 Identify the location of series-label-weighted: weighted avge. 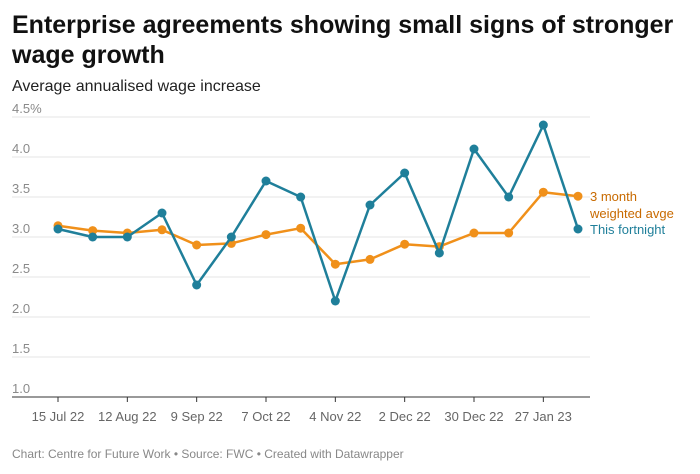
(631, 213).